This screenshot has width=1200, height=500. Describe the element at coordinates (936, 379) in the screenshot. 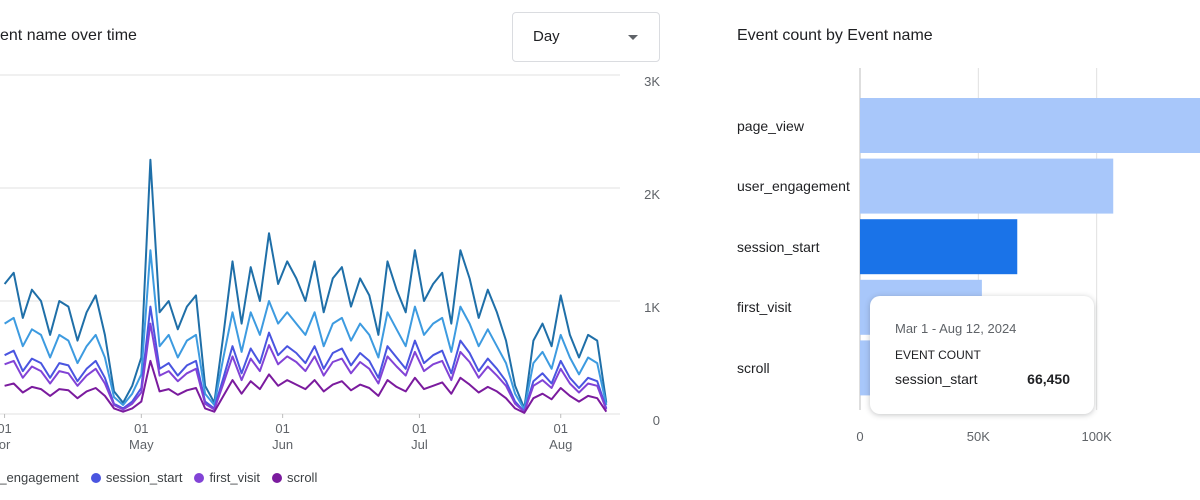

I see `tooltip-name: session_start` at that location.